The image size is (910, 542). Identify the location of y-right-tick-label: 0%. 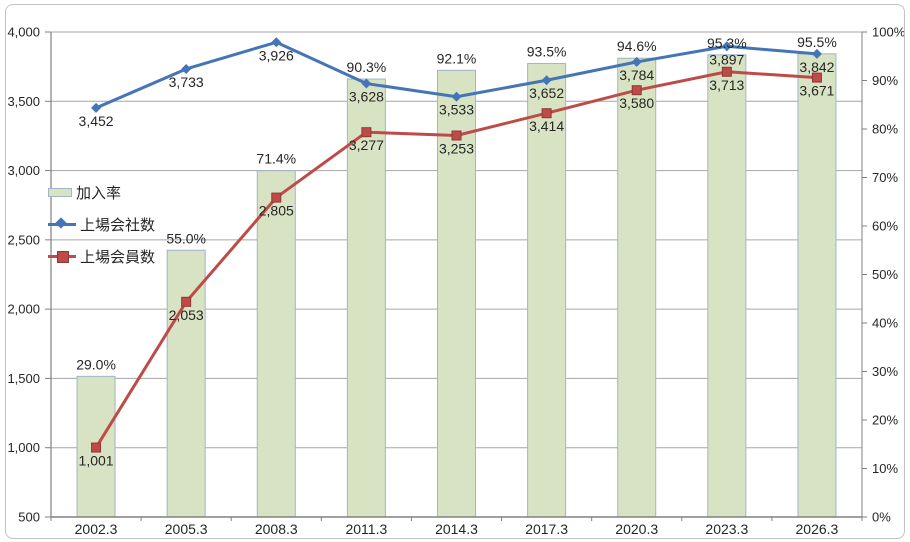
(881, 517).